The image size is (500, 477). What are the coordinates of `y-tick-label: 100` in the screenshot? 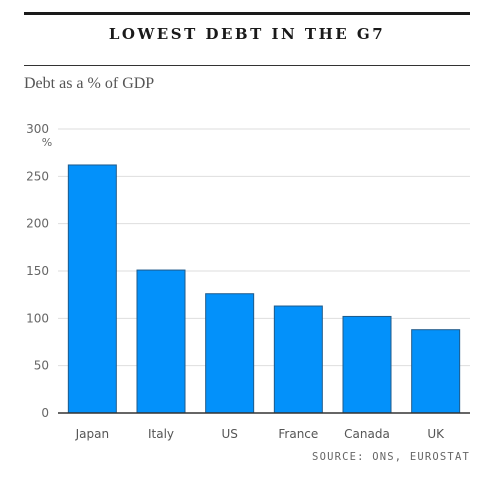 It's located at (37, 318).